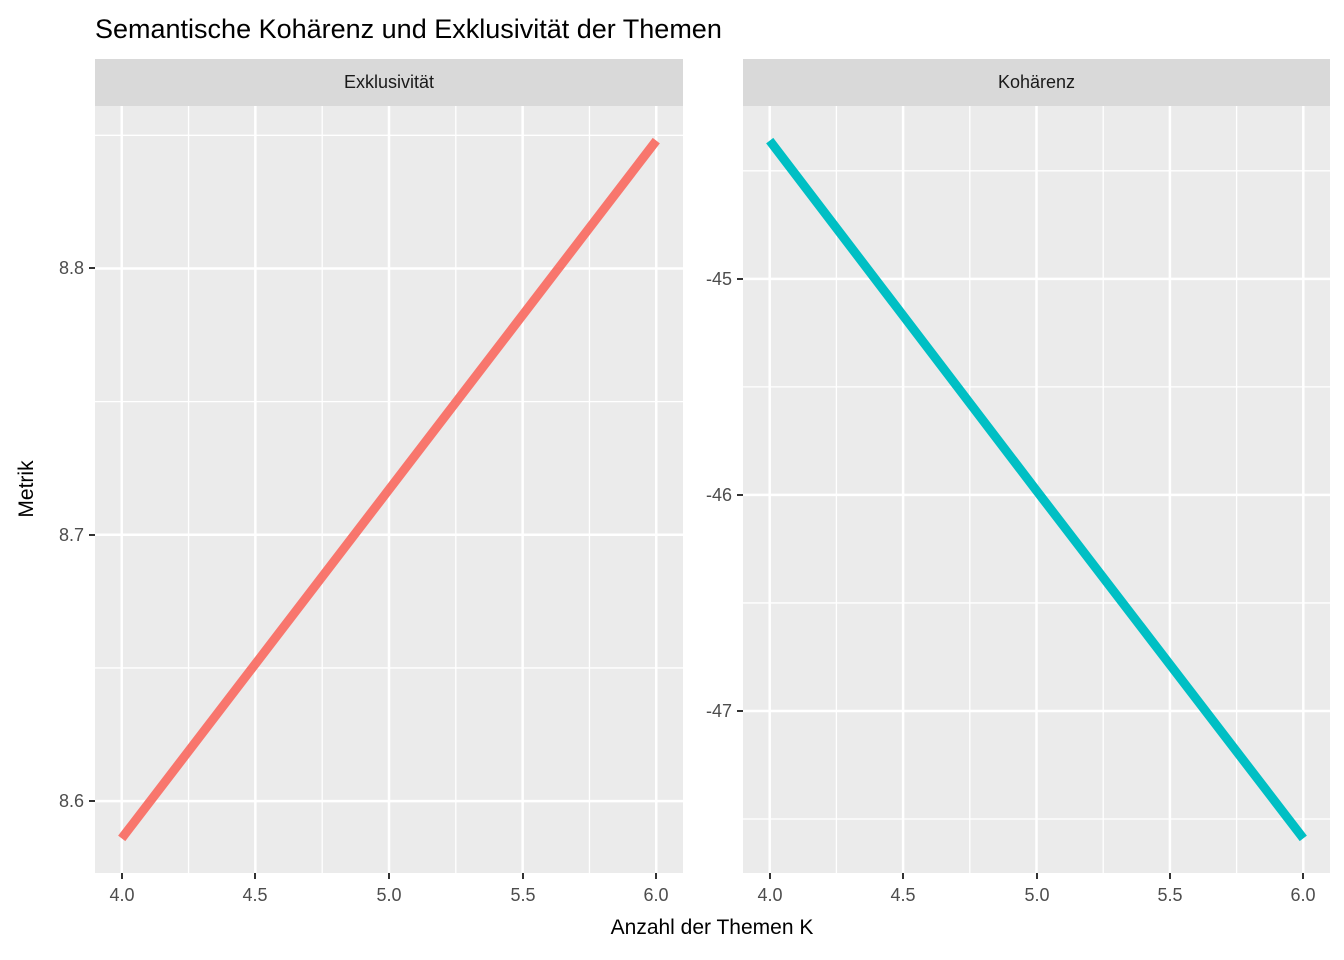 This screenshot has width=1344, height=960. Describe the element at coordinates (26, 489) in the screenshot. I see `y-axis-title: Metrik` at that location.